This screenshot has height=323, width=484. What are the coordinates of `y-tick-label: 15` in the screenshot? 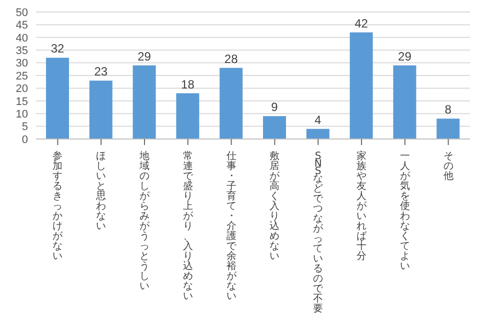 It's located at (22, 102).